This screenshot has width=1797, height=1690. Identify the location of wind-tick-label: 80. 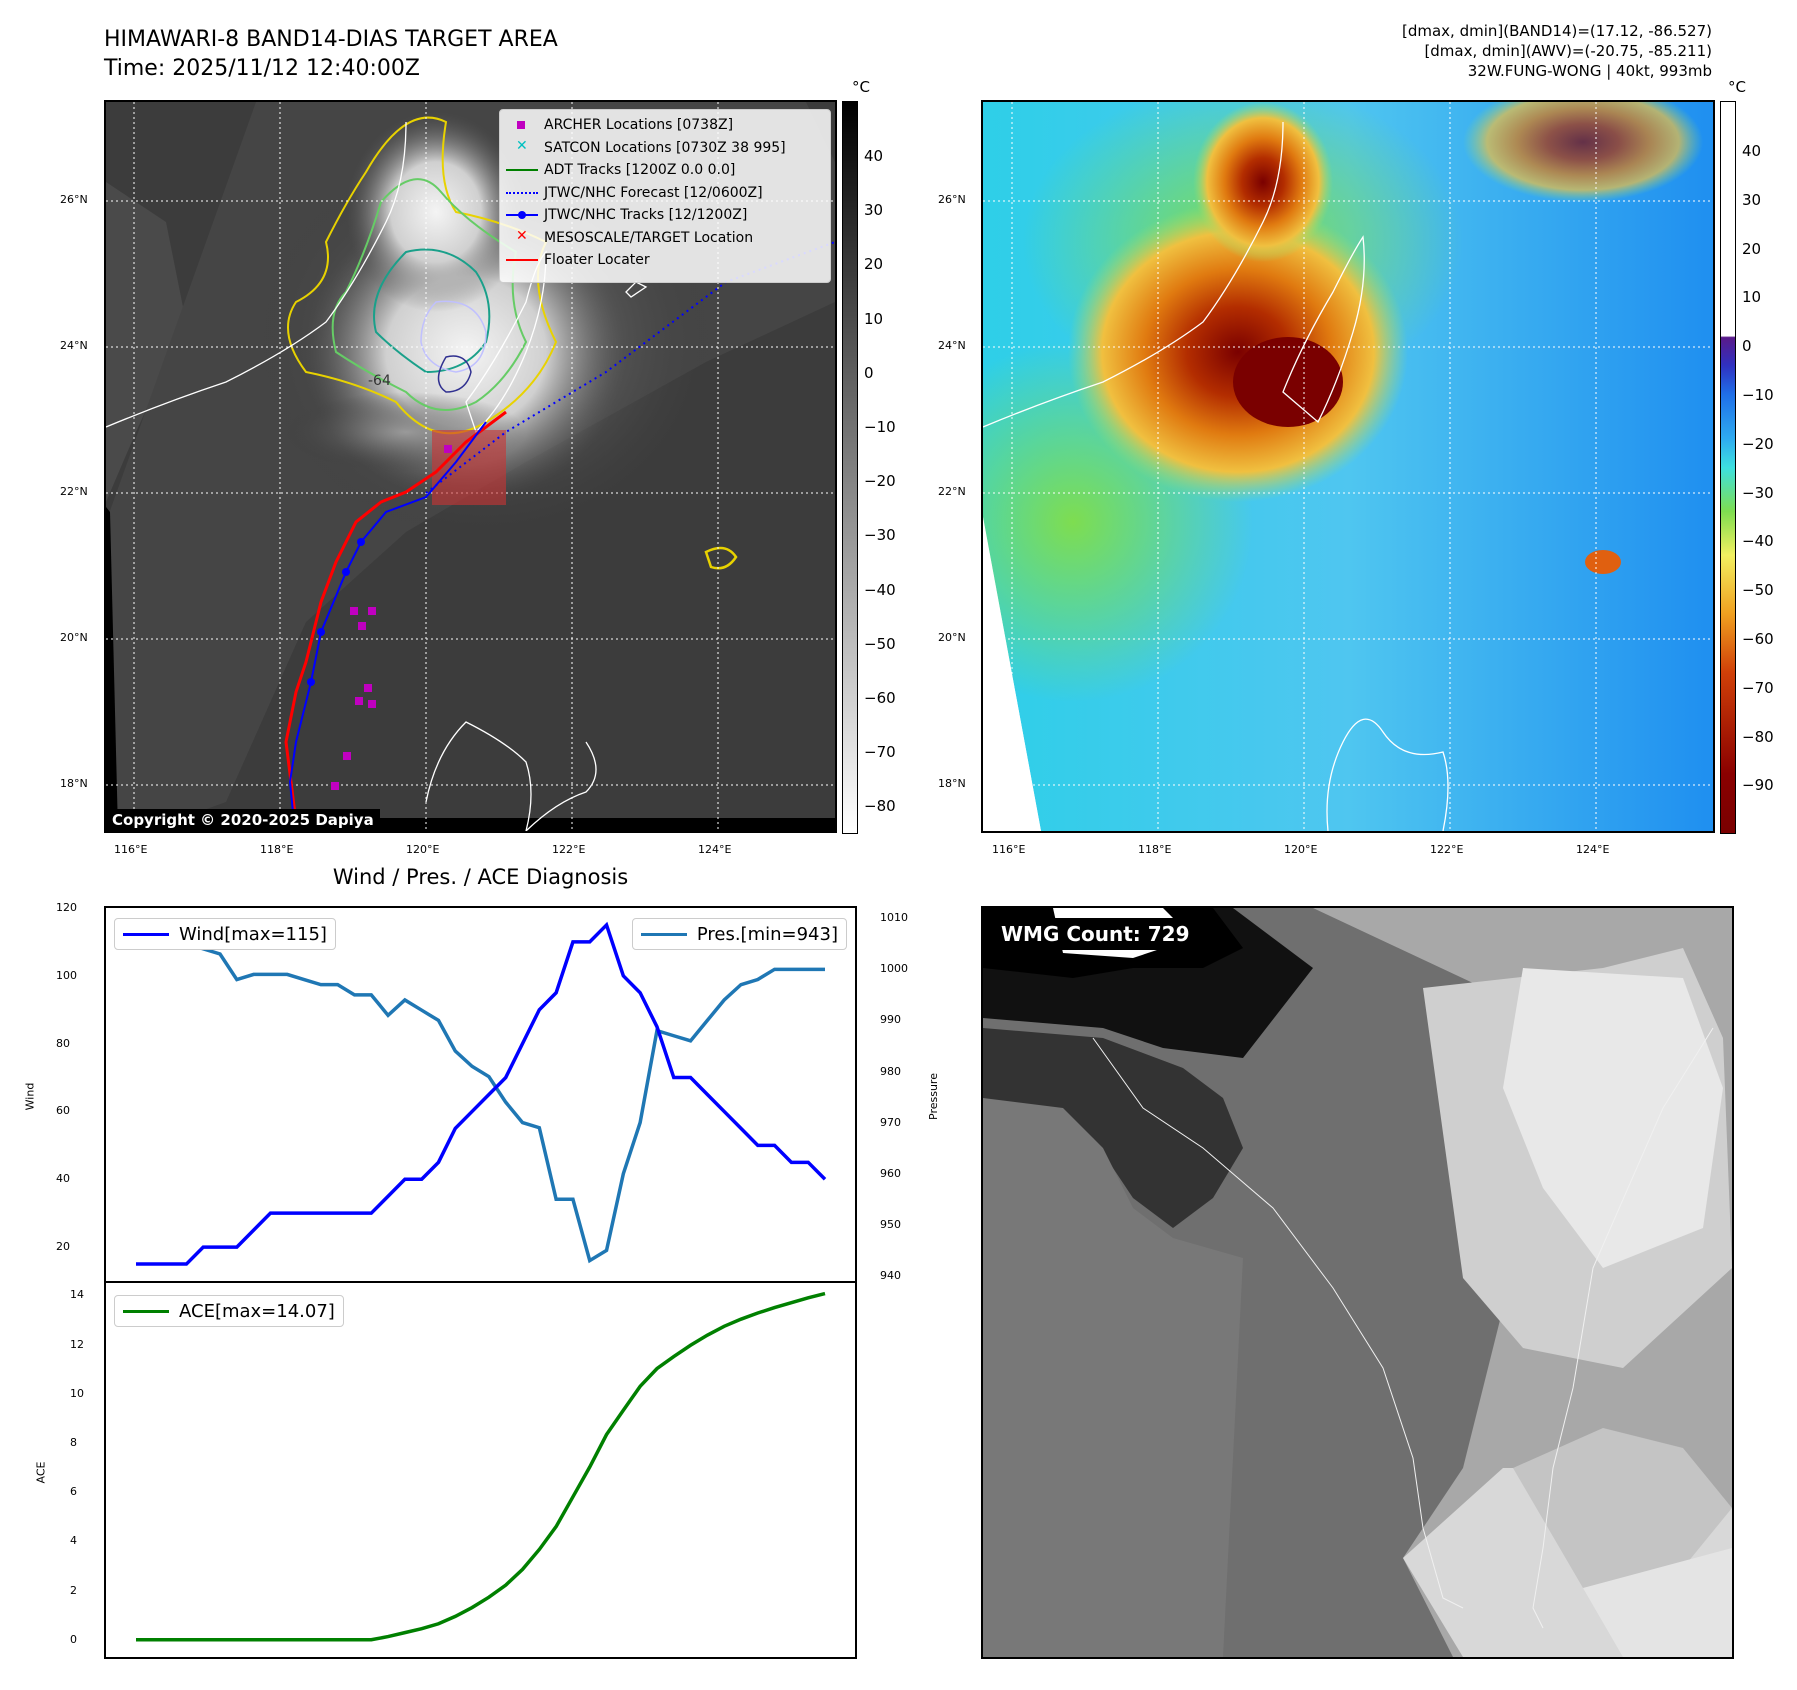
(63, 1043).